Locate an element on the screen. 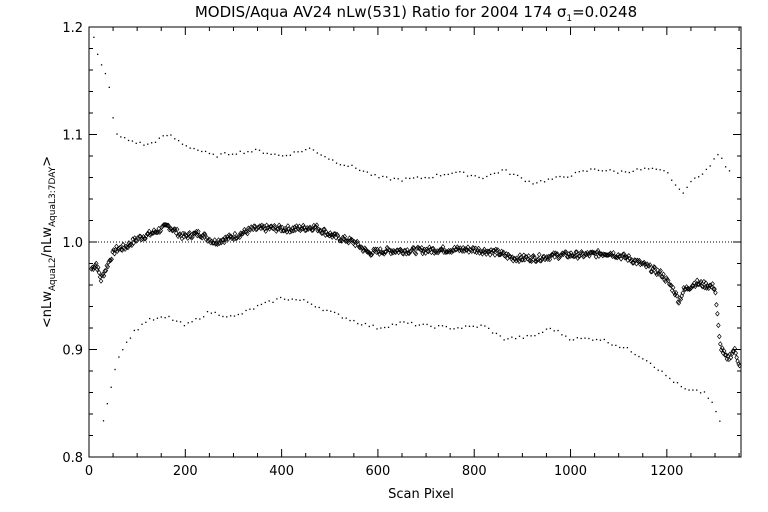 The image size is (768, 512). x-axis-label: Scan Pixel is located at coordinates (421, 494).